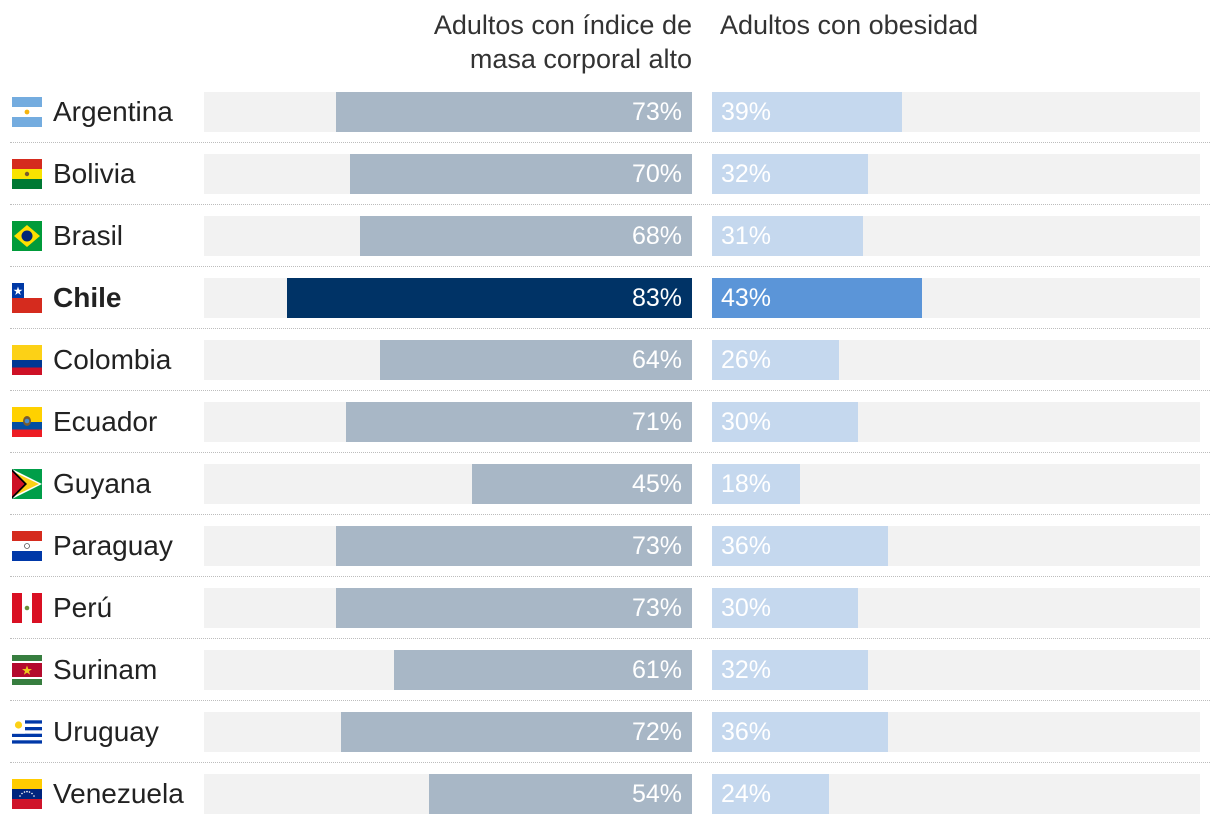 The width and height of the screenshot is (1220, 836). Describe the element at coordinates (105, 421) in the screenshot. I see `country-label: Ecuador` at that location.